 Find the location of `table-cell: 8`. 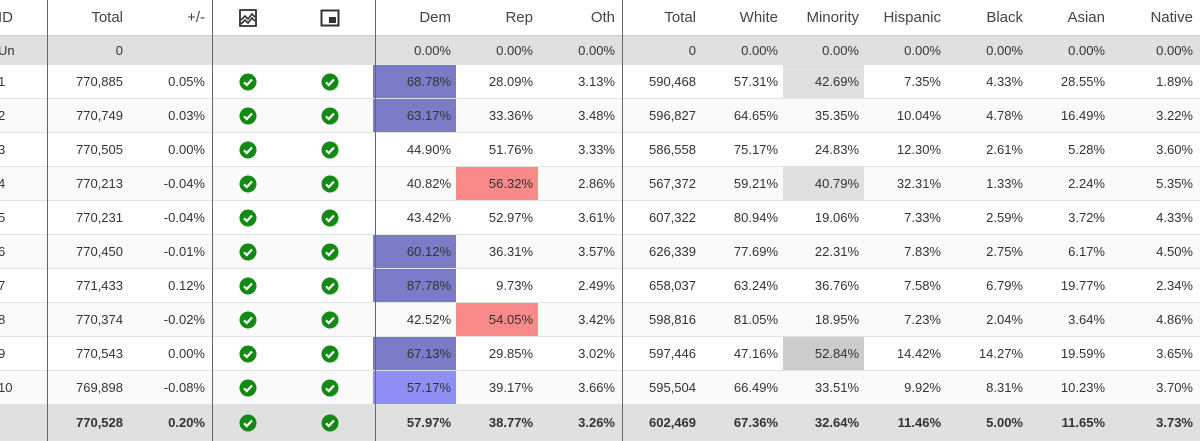

table-cell: 8 is located at coordinates (3, 319).